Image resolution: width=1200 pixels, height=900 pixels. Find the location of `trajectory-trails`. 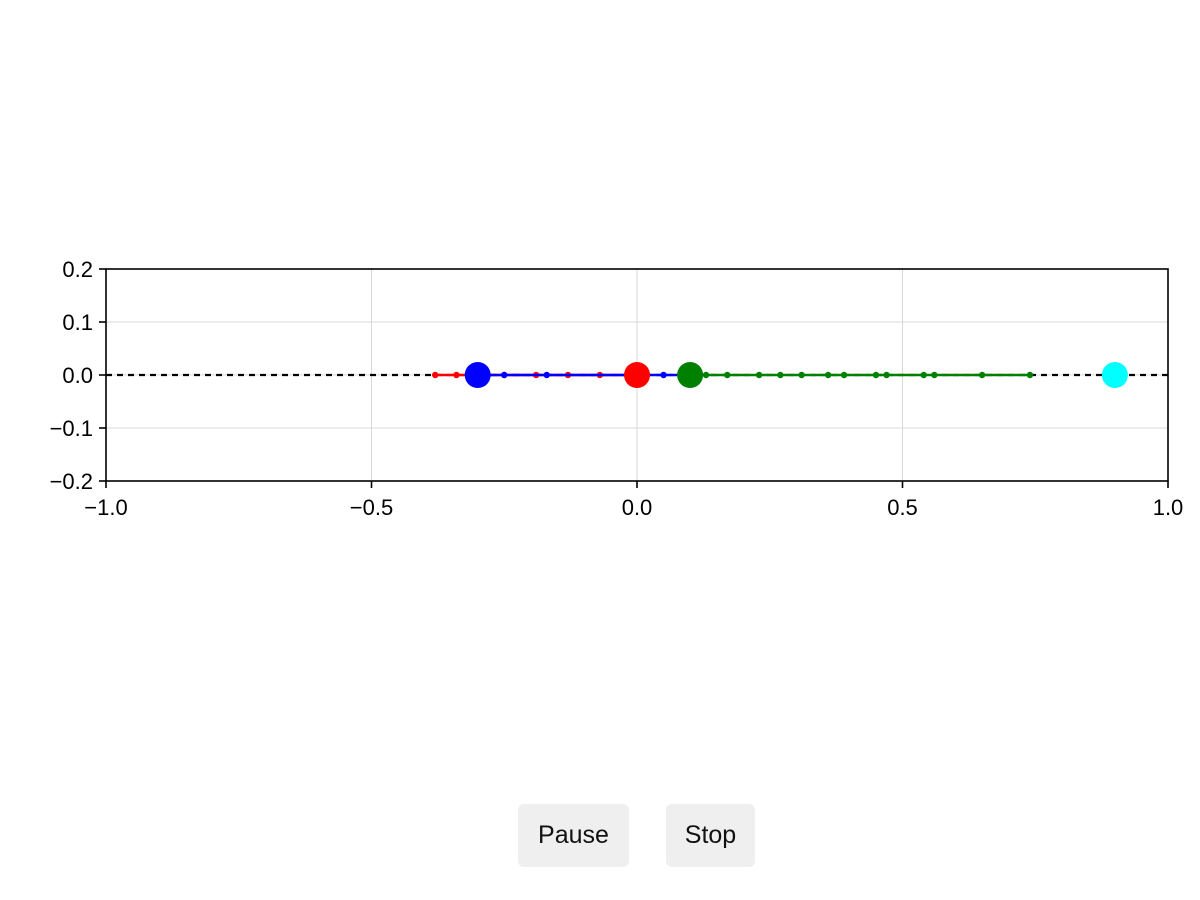

trajectory-trails is located at coordinates (733, 375).